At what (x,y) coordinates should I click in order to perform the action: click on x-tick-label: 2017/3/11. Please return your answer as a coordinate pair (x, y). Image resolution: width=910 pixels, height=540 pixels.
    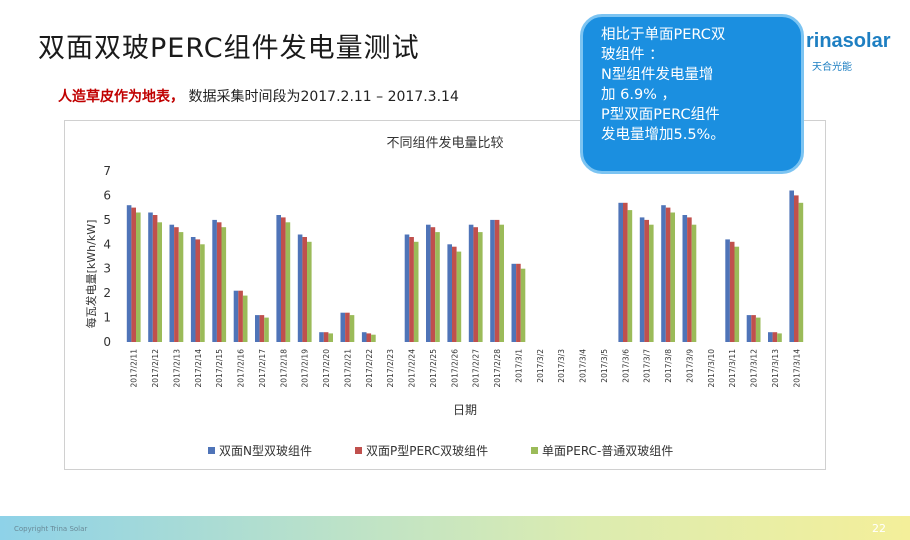
    Looking at the image, I should click on (732, 368).